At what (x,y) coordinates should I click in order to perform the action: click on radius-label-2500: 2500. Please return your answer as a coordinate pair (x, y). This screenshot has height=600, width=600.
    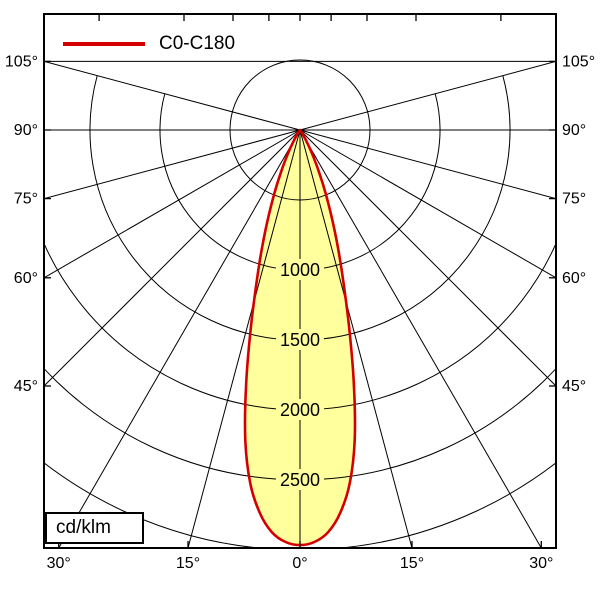
    Looking at the image, I should click on (300, 480).